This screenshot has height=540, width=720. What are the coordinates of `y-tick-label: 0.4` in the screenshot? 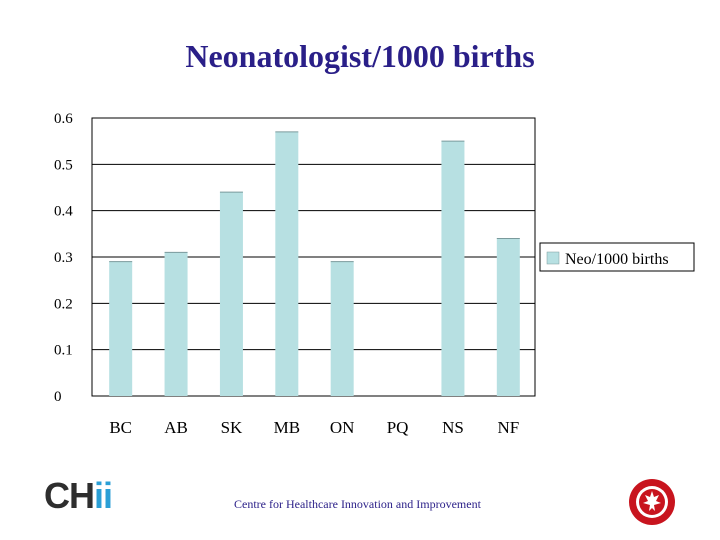 It's located at (63, 212).